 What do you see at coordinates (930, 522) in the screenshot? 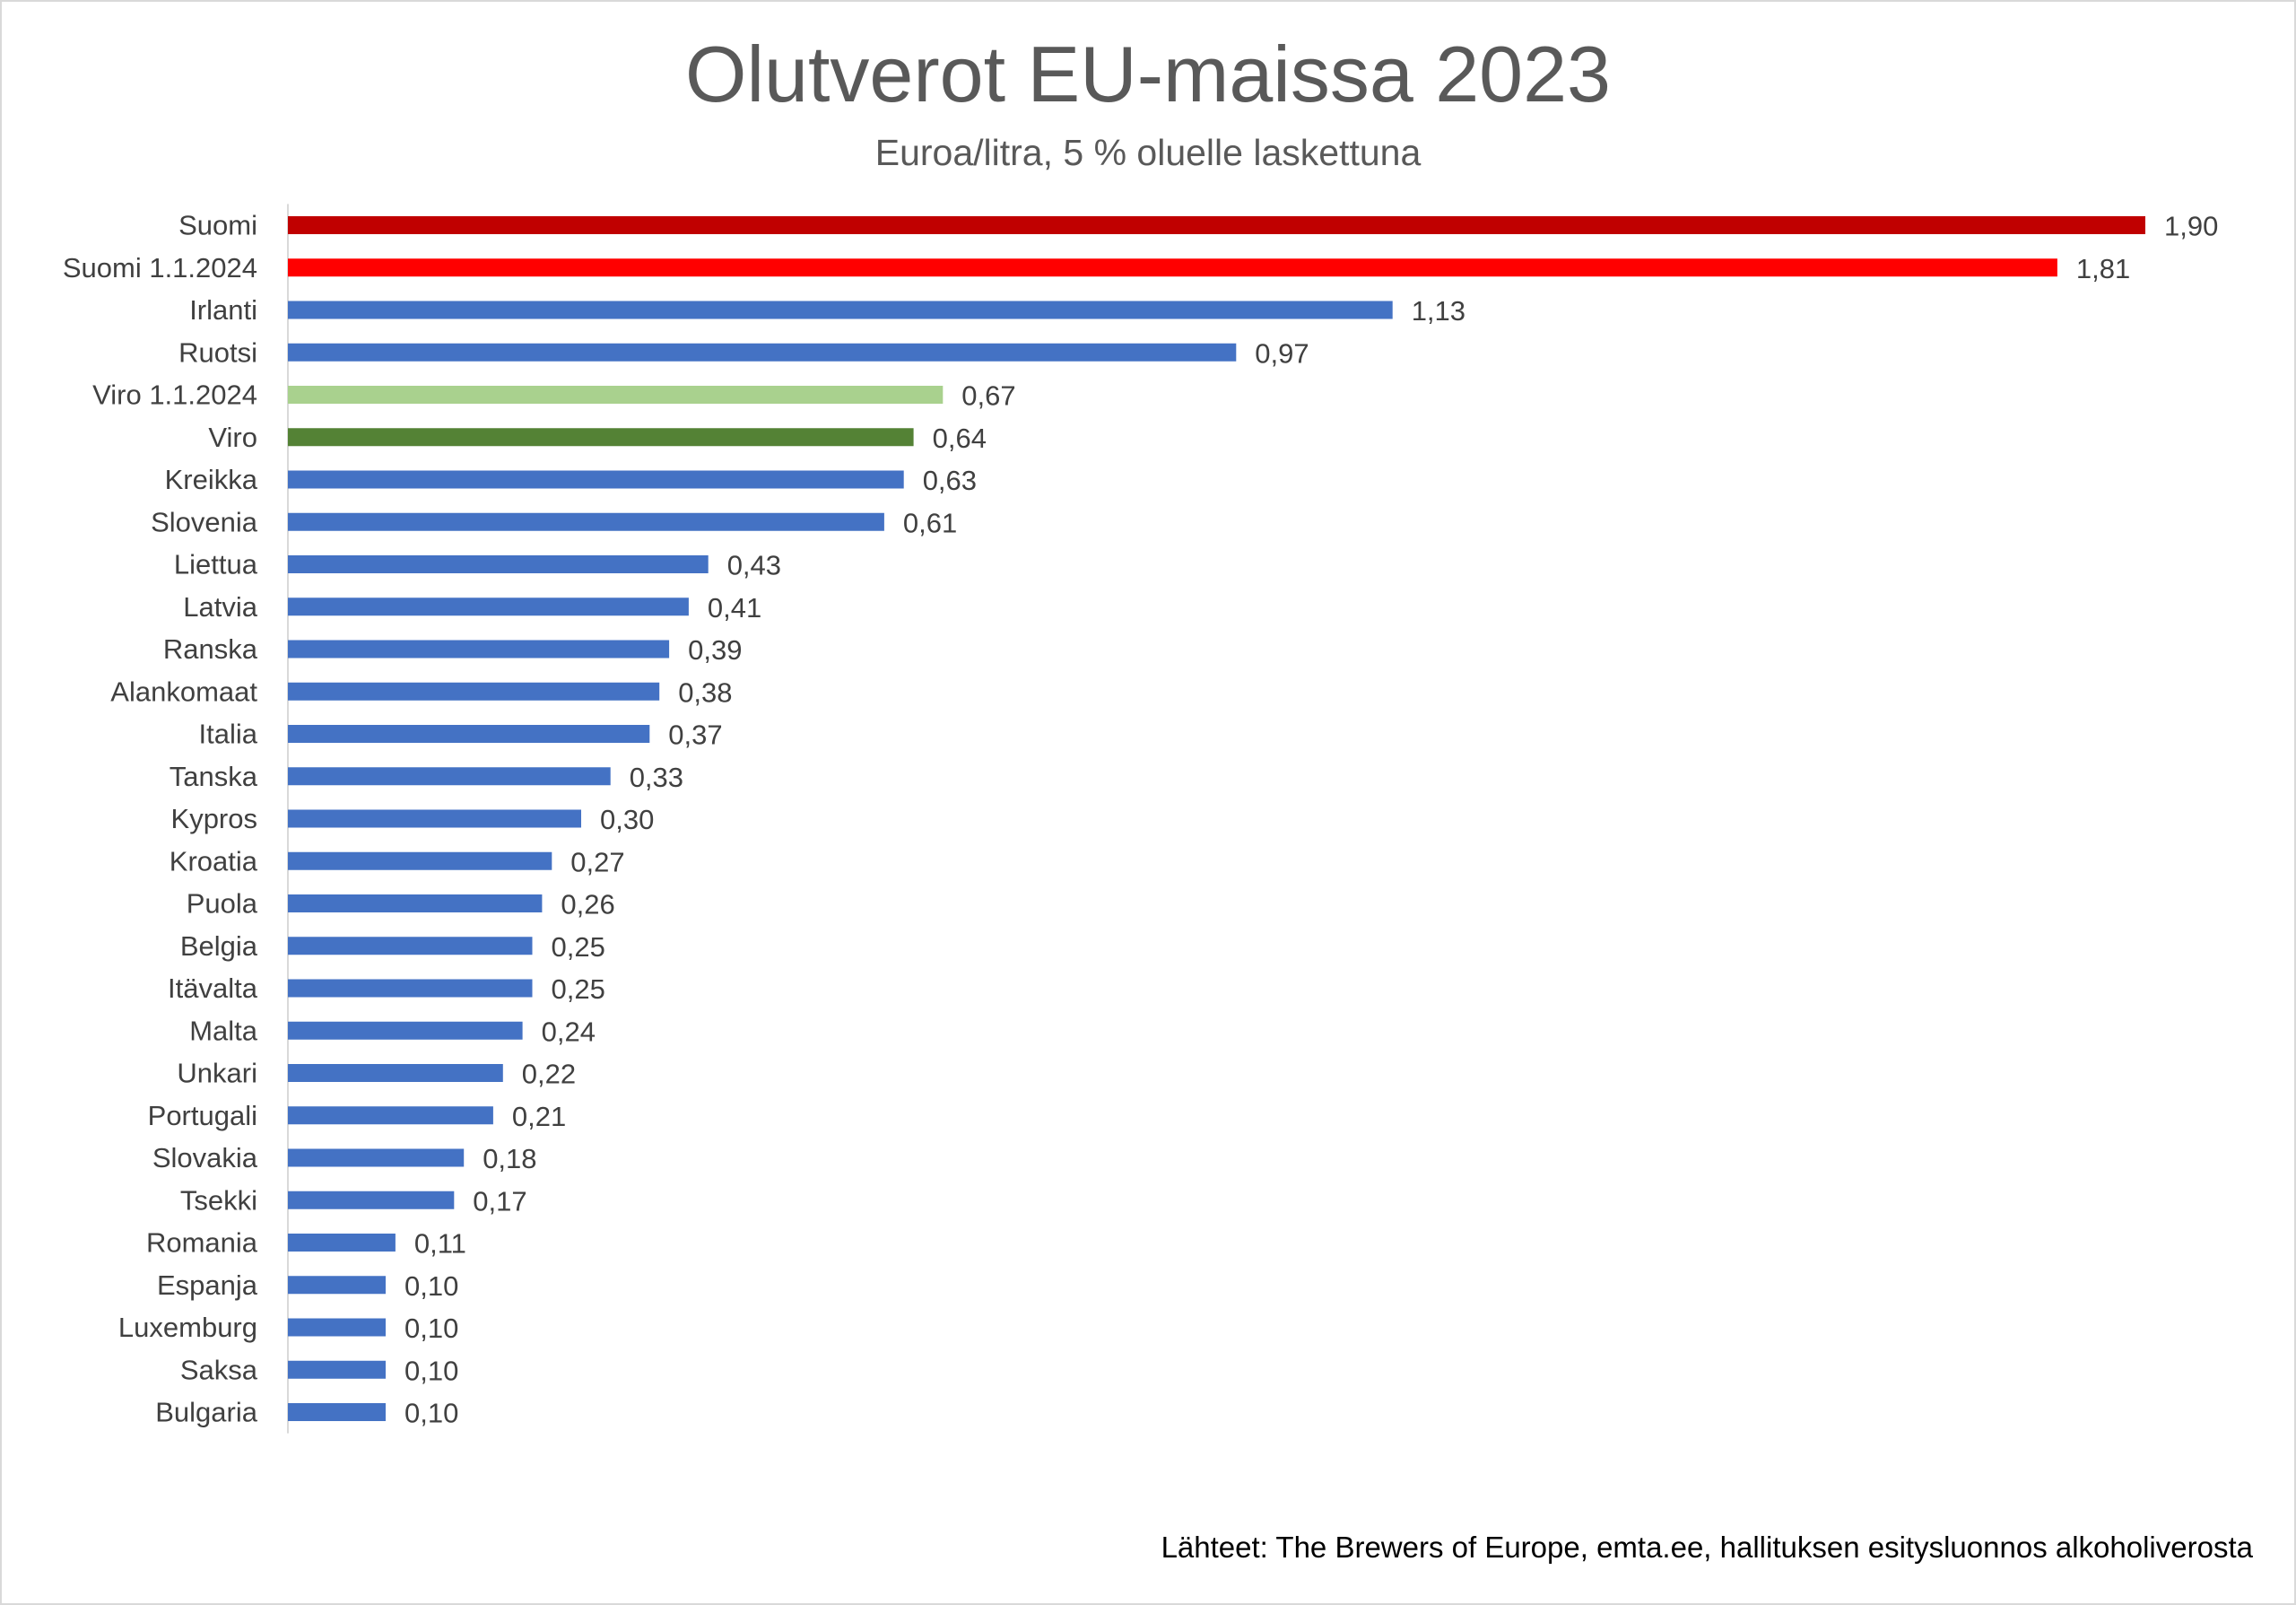
I see `value-label: 0,61` at bounding box center [930, 522].